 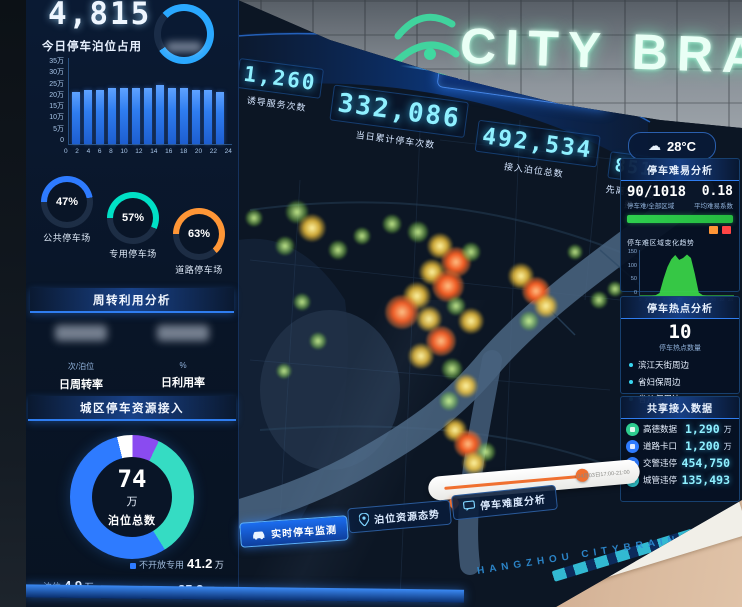 What do you see at coordinates (632, 272) in the screenshot?
I see `trend-y-axis: 150 100 50 0` at bounding box center [632, 272].